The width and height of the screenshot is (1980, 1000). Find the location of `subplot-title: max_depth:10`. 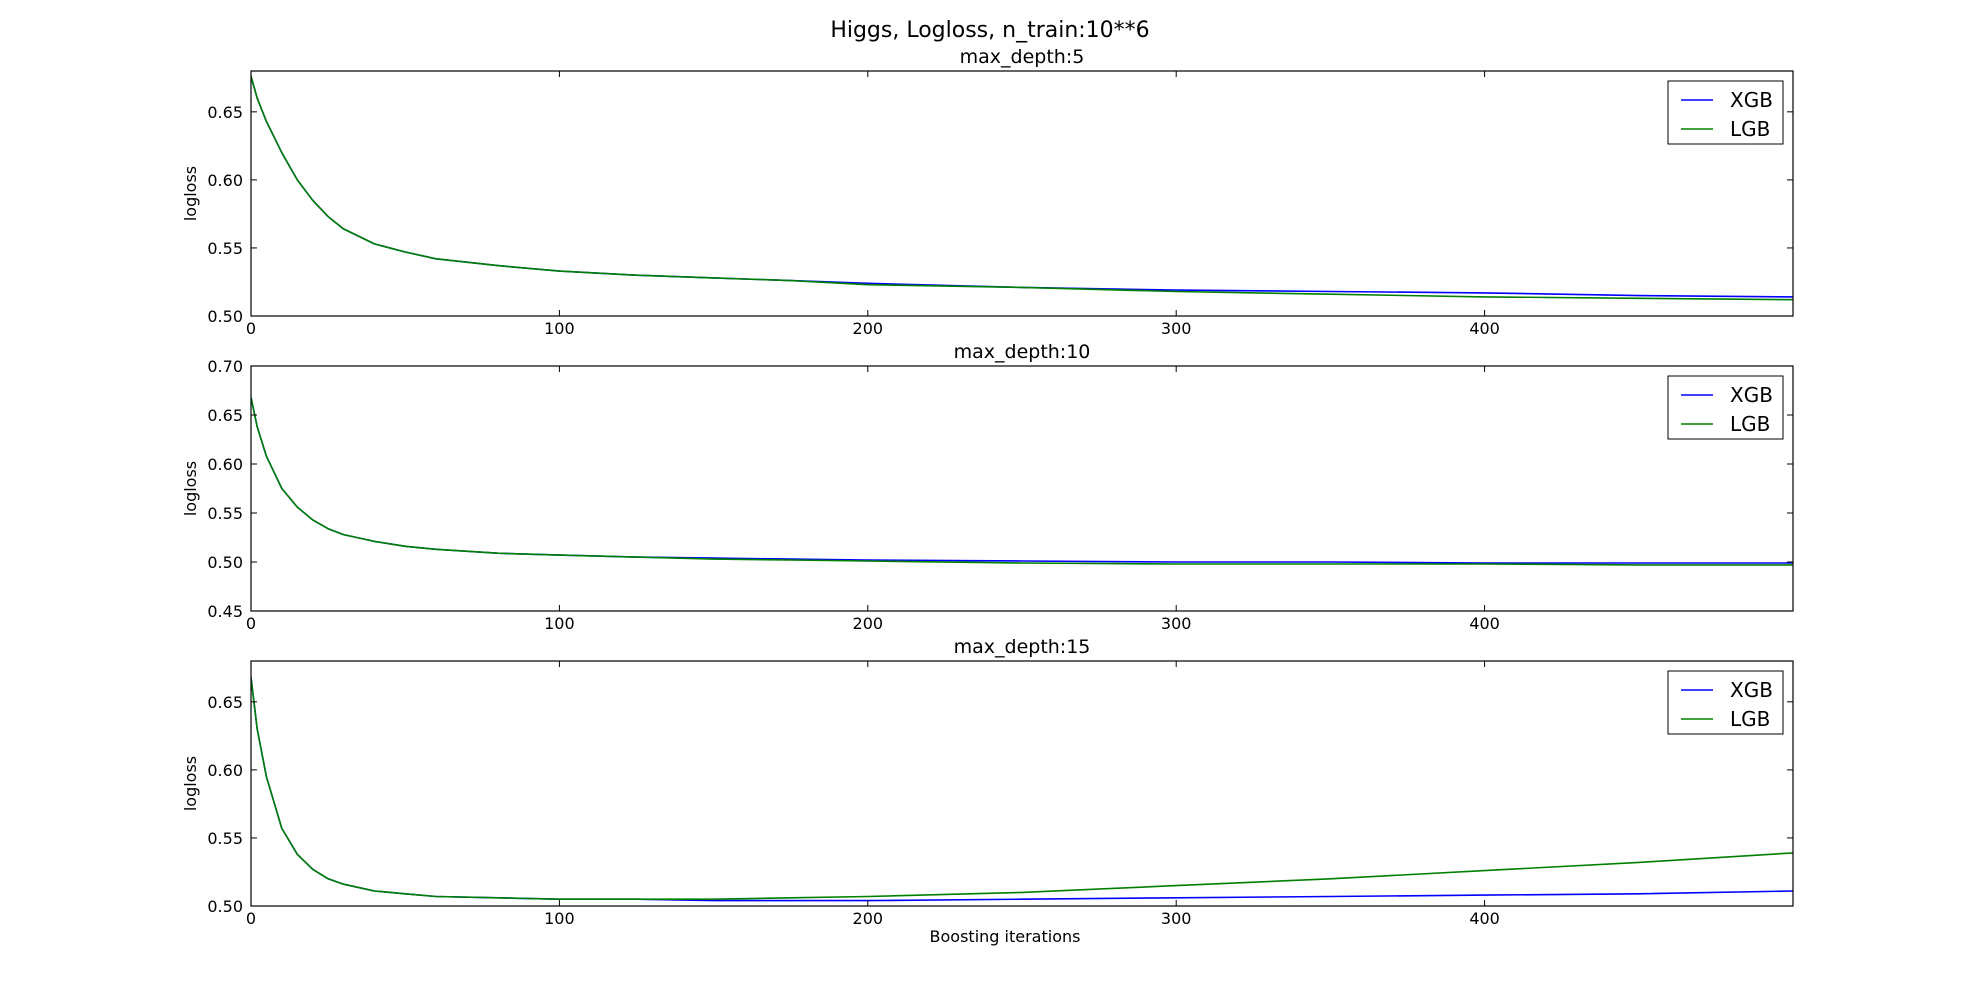

subplot-title: max_depth:10 is located at coordinates (1022, 352).